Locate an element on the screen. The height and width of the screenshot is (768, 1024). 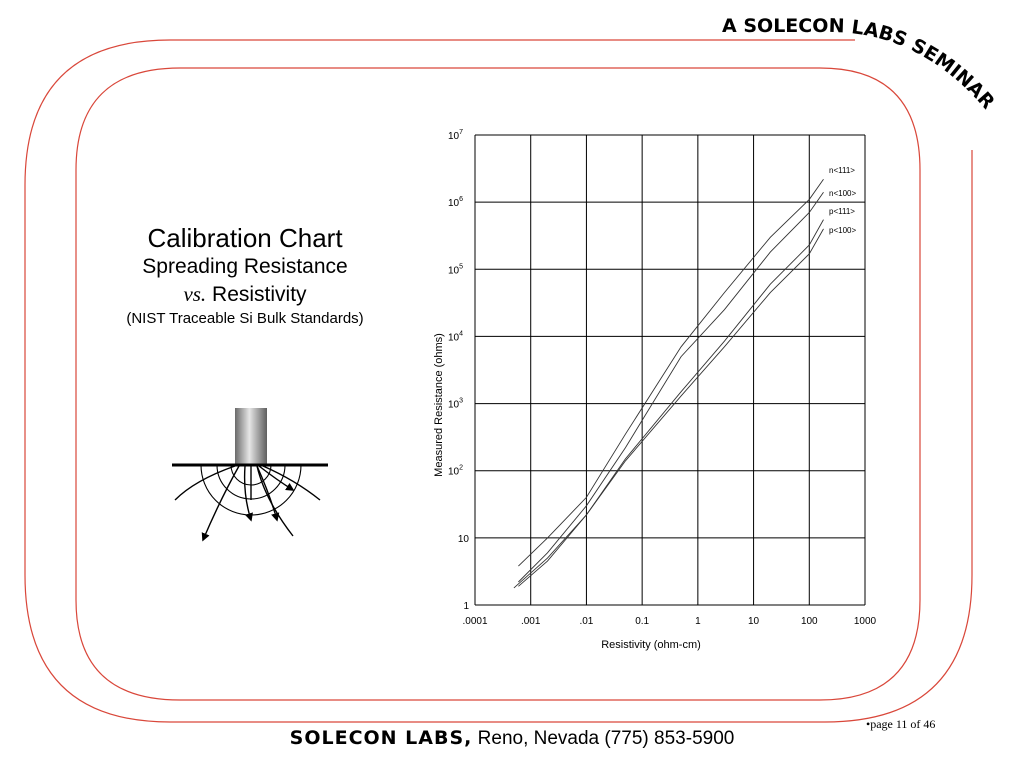
series-labels: n<111> n<100> p<111> p<100> is located at coordinates (842, 200).